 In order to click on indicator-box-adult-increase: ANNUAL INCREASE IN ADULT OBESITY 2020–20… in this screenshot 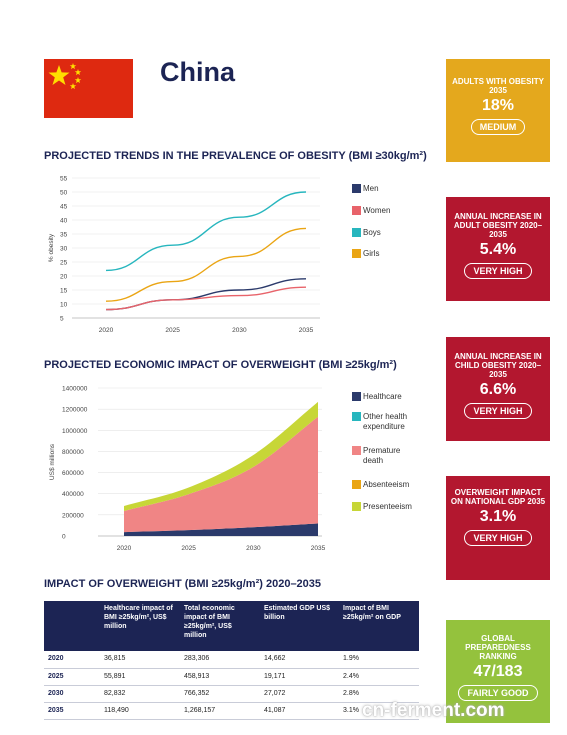, I will do `click(498, 249)`.